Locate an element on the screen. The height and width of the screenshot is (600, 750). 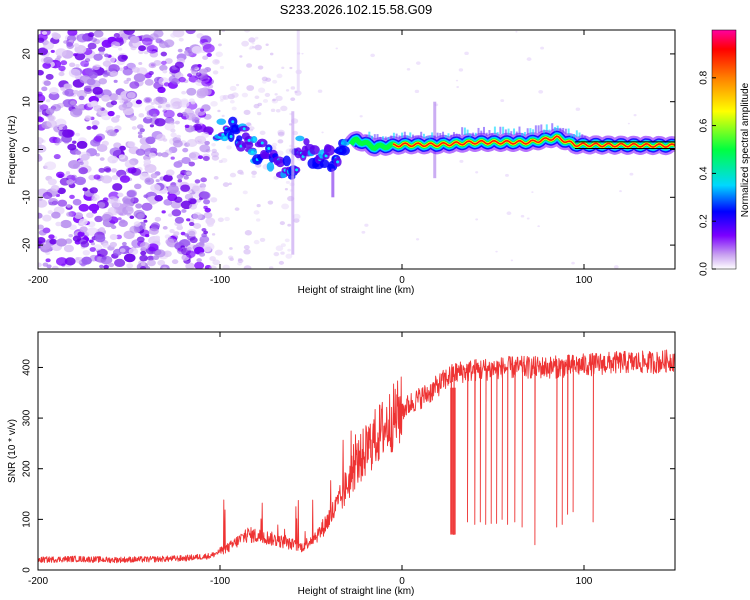
colorbar-tick-label: 0.8 is located at coordinates (704, 77).